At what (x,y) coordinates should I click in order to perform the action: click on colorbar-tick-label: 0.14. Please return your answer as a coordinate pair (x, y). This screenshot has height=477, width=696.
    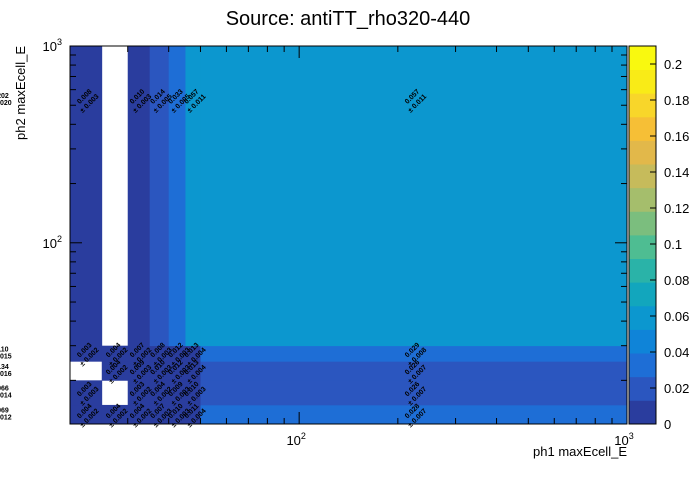
    Looking at the image, I should click on (676, 172).